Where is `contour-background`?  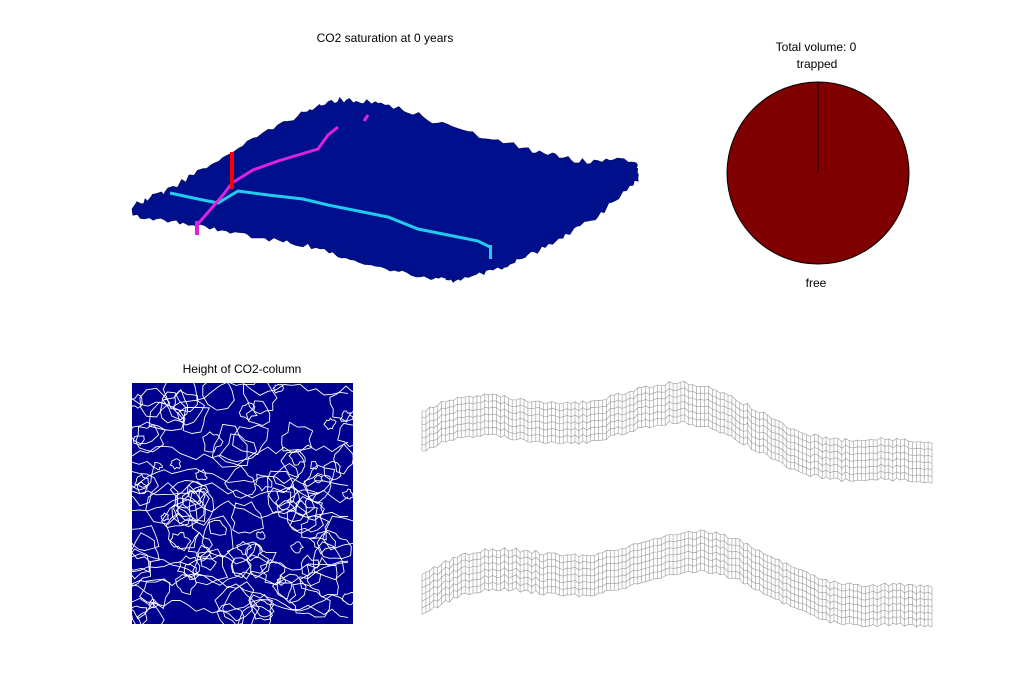
contour-background is located at coordinates (242, 503).